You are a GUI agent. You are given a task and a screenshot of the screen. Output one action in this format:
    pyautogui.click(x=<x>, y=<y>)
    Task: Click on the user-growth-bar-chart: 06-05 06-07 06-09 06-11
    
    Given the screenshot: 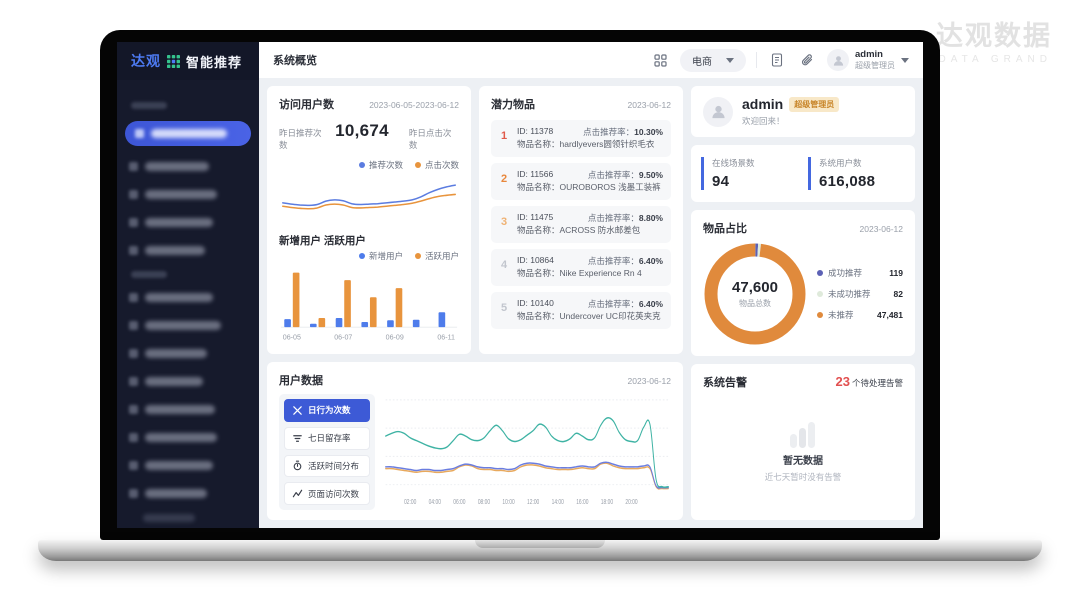 What is the action you would take?
    pyautogui.click(x=369, y=306)
    